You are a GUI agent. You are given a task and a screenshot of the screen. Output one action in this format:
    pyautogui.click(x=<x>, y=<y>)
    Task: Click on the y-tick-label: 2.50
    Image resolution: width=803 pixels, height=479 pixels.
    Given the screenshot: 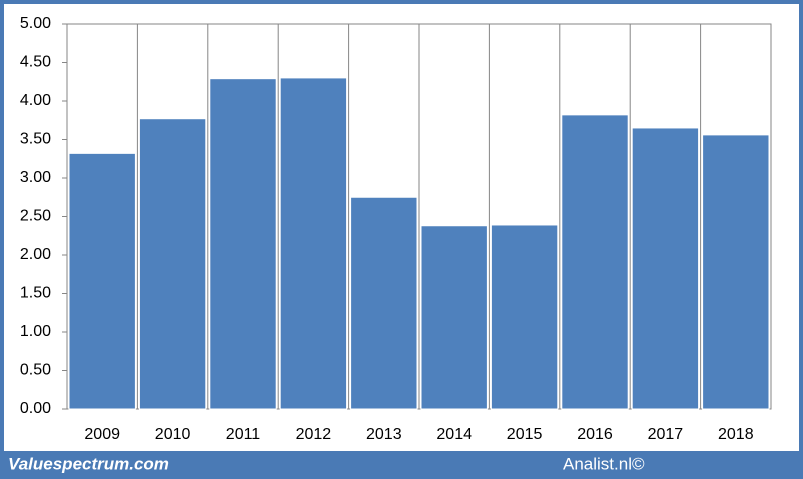 What is the action you would take?
    pyautogui.click(x=35, y=216)
    